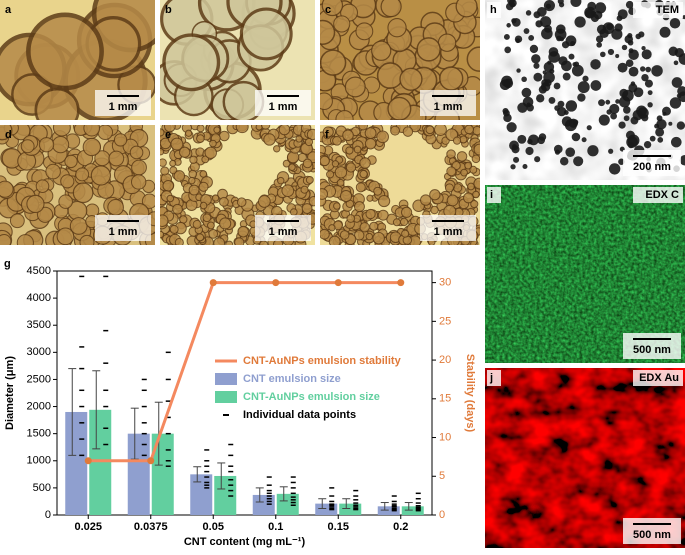 The image size is (685, 555). I want to click on x-tick-label: 0.05, so click(213, 527).